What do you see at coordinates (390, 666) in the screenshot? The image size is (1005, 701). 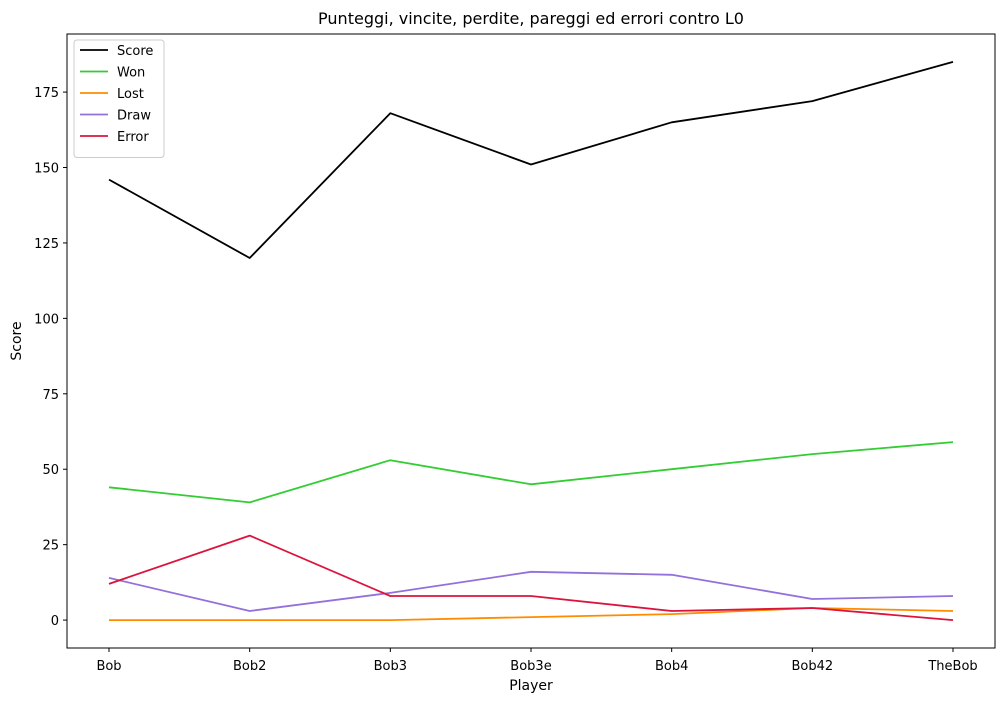 I see `x-tick-label: Bob3` at bounding box center [390, 666].